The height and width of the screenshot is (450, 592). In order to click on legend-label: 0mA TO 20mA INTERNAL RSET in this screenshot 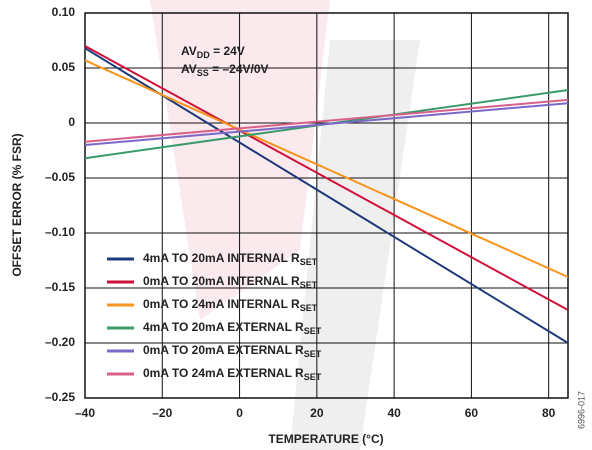, I will do `click(230, 282)`.